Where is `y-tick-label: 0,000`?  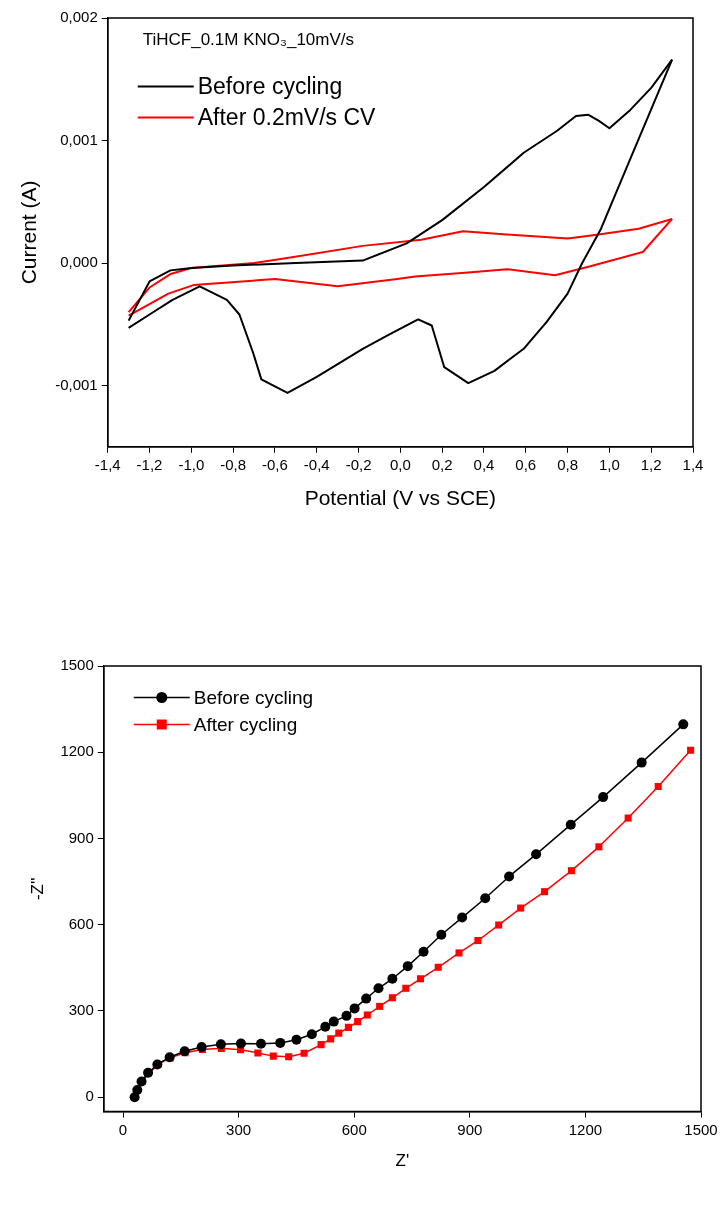
y-tick-label: 0,000 is located at coordinates (79, 262).